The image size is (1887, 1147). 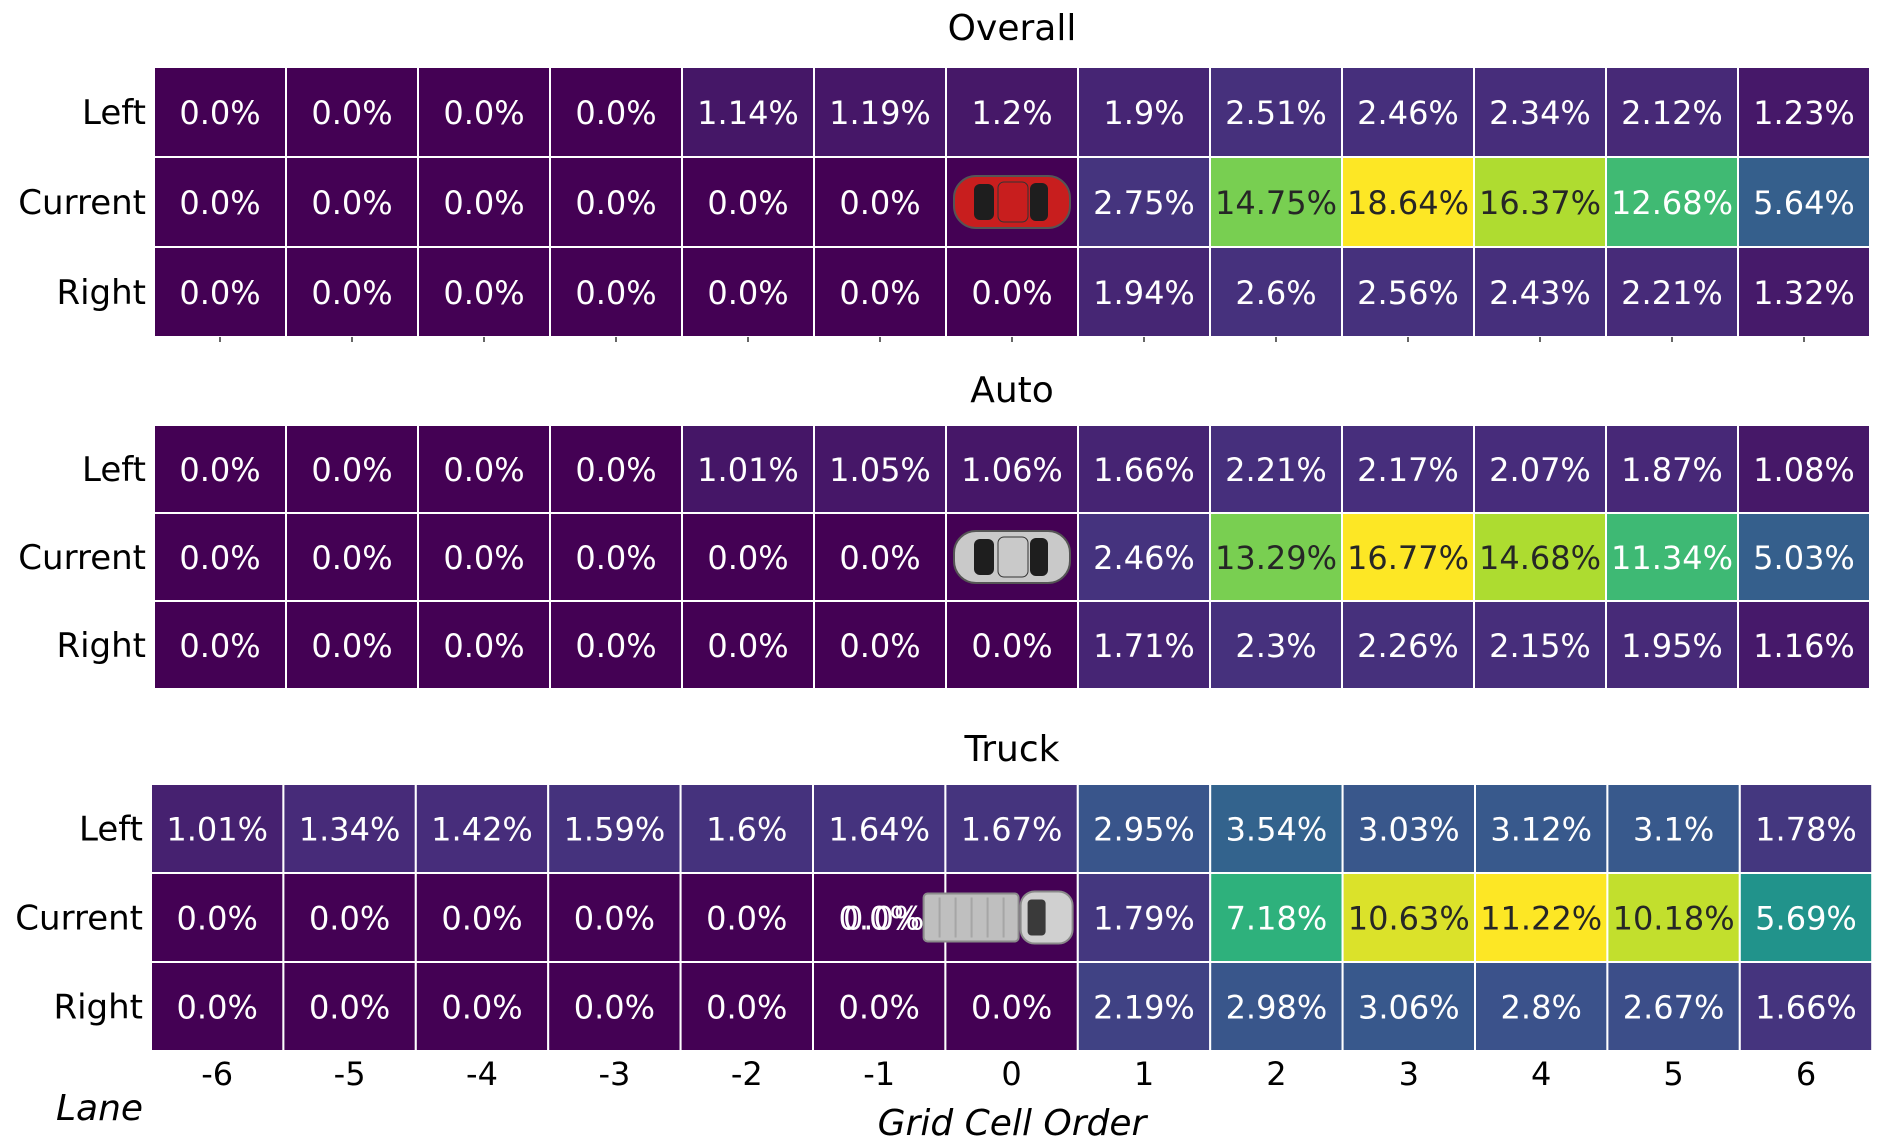 I want to click on x-tick-label: -2, so click(x=747, y=1074).